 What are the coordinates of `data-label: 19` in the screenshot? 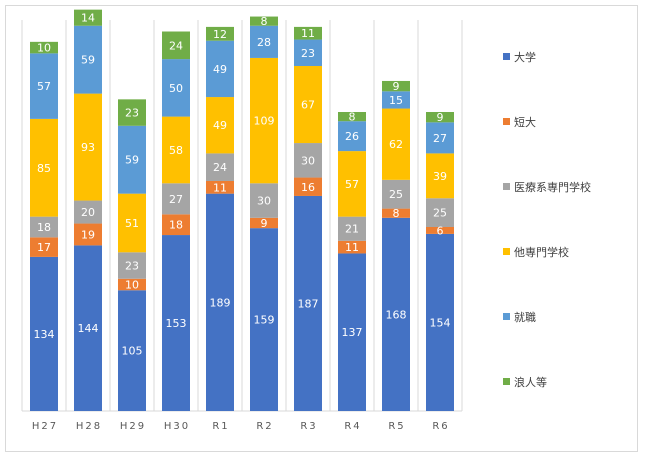 It's located at (88, 234).